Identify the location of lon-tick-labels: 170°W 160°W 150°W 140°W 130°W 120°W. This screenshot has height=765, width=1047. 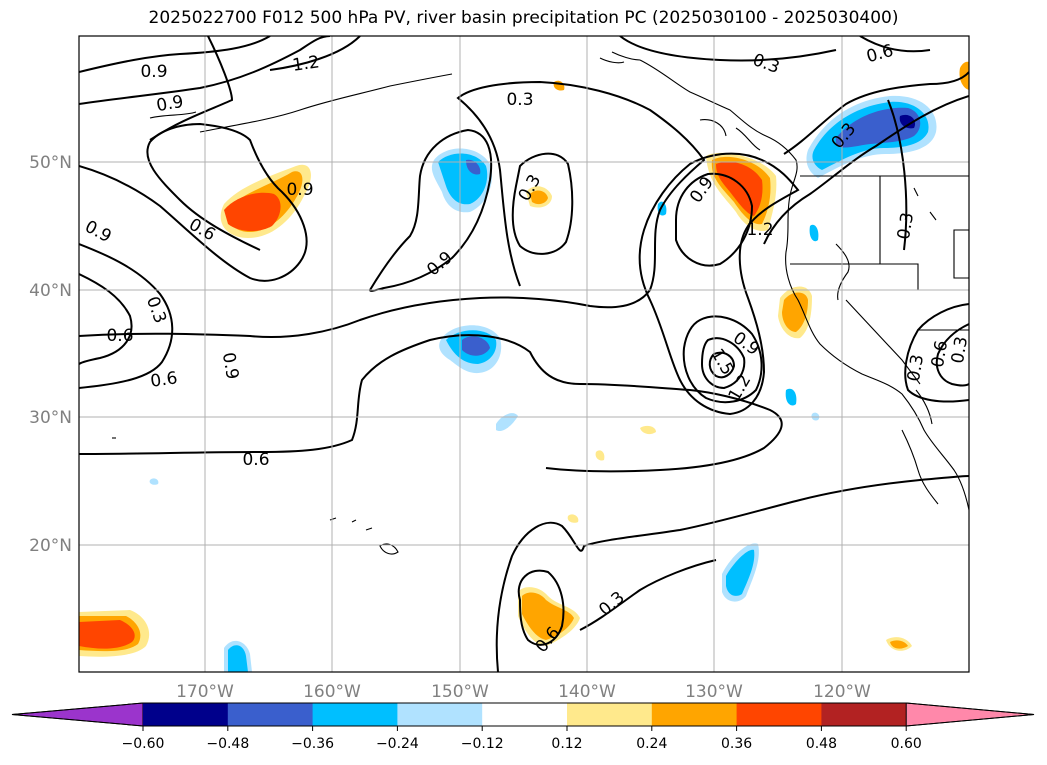
(523, 692).